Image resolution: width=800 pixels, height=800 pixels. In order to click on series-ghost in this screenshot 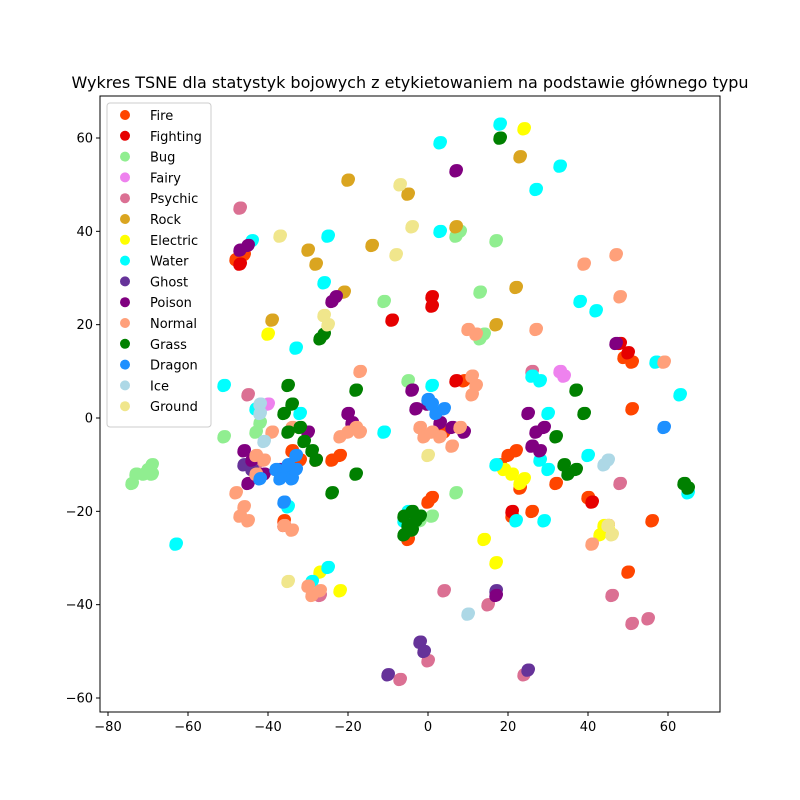, I will do `click(386, 570)`.